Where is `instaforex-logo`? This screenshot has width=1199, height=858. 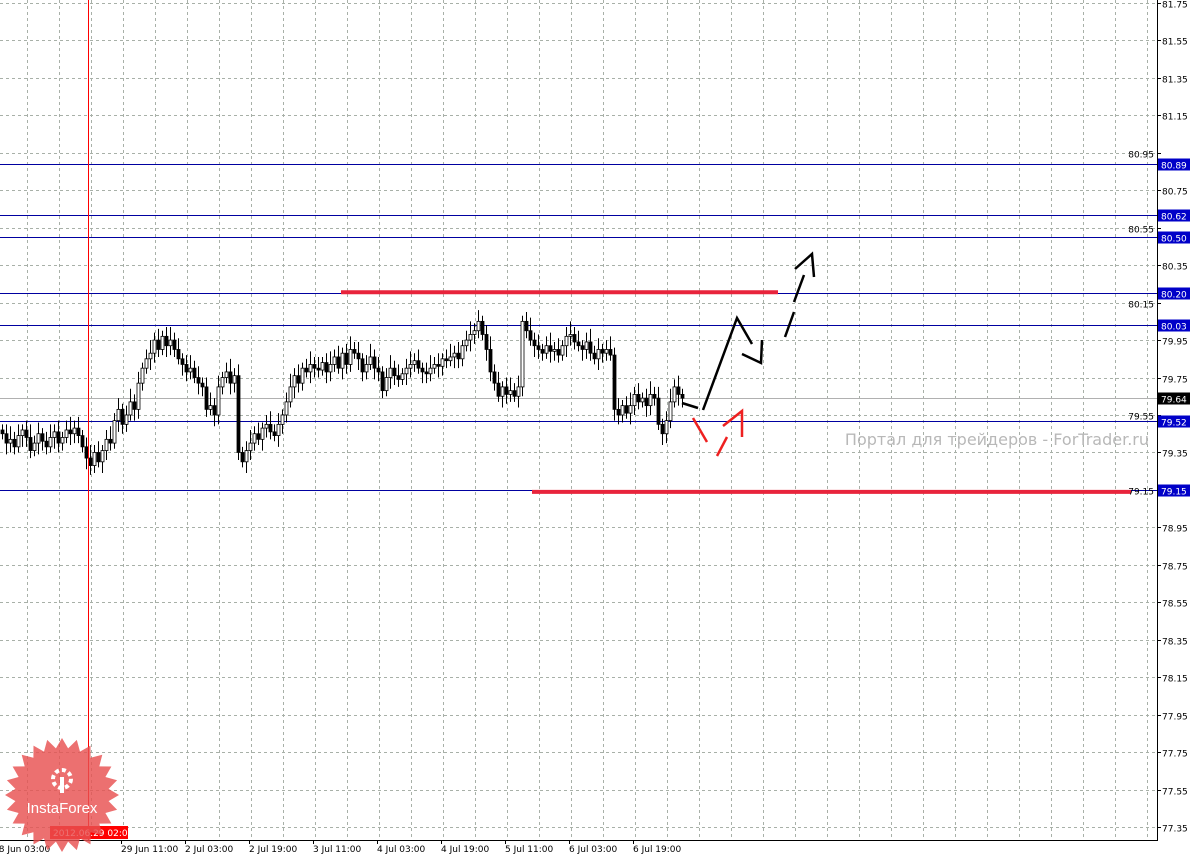 instaforex-logo is located at coordinates (62, 795).